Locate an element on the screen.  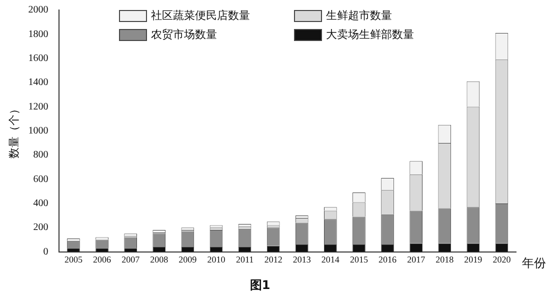
text: 图1 is located at coordinates (260, 285).